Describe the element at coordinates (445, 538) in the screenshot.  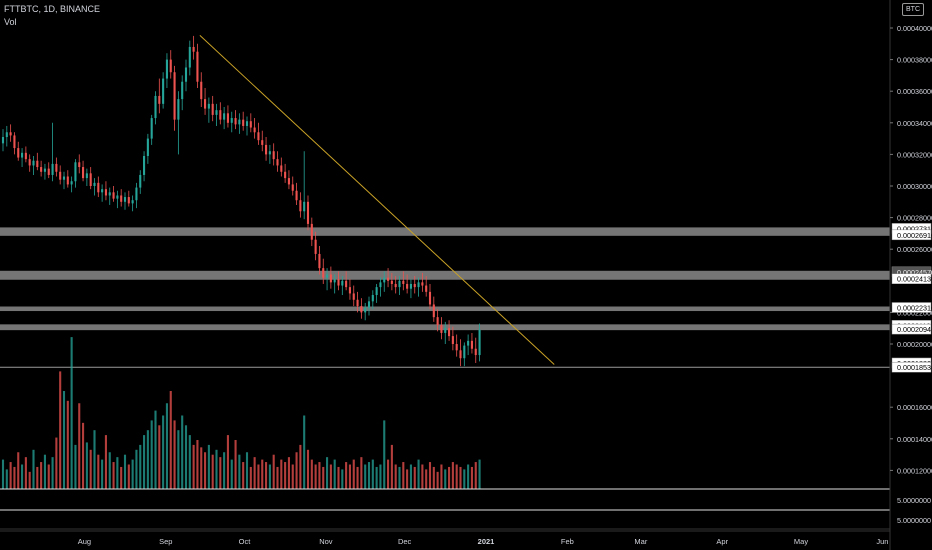
I see `time-axis: Aug Sep Oct Nov Dec 2021 Feb Mar Apr May Jun` at that location.